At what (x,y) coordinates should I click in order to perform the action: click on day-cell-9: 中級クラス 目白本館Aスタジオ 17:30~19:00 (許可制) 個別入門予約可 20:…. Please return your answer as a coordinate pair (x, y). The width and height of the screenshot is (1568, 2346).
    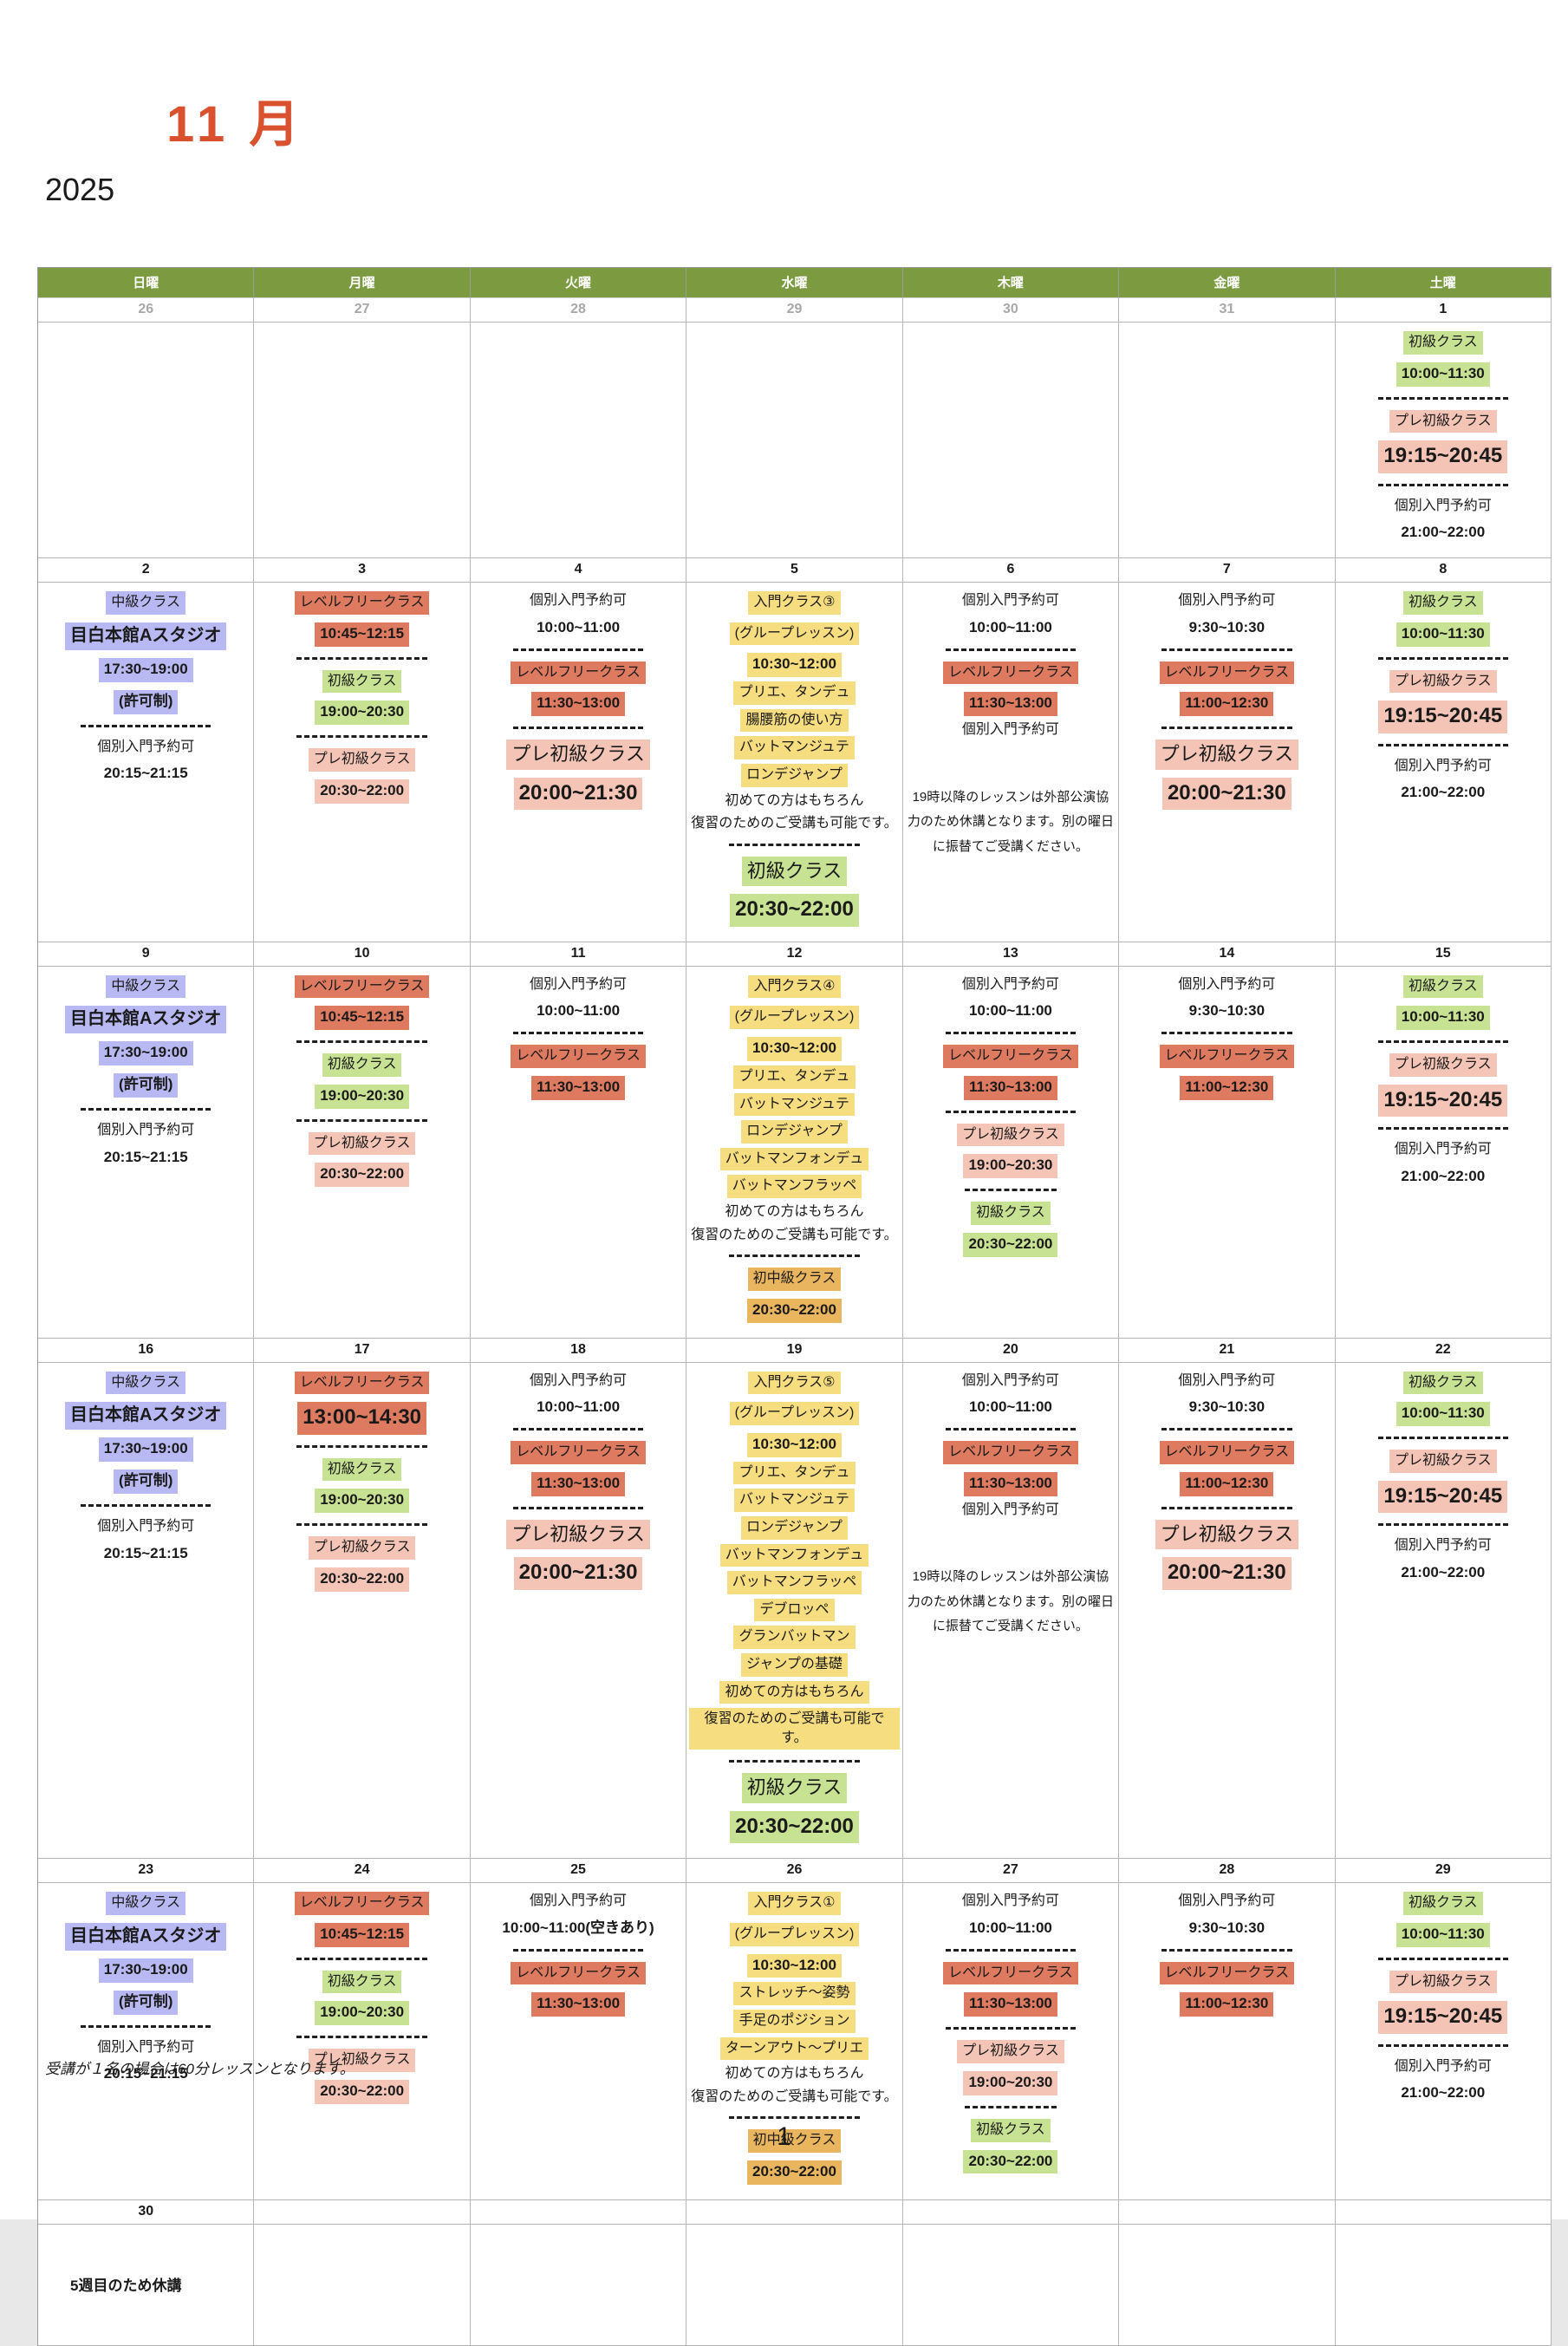
    Looking at the image, I should click on (146, 1152).